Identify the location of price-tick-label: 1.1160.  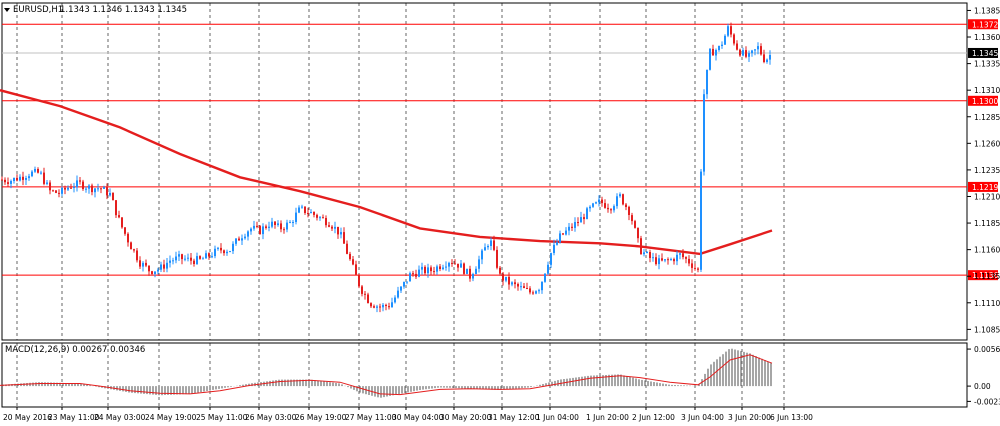
(987, 250).